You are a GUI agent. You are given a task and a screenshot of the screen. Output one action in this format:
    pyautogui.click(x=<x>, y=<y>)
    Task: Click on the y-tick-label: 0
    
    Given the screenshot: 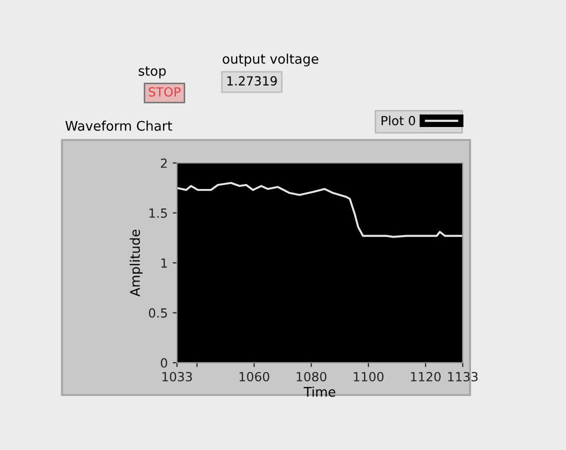 What is the action you would take?
    pyautogui.click(x=164, y=363)
    